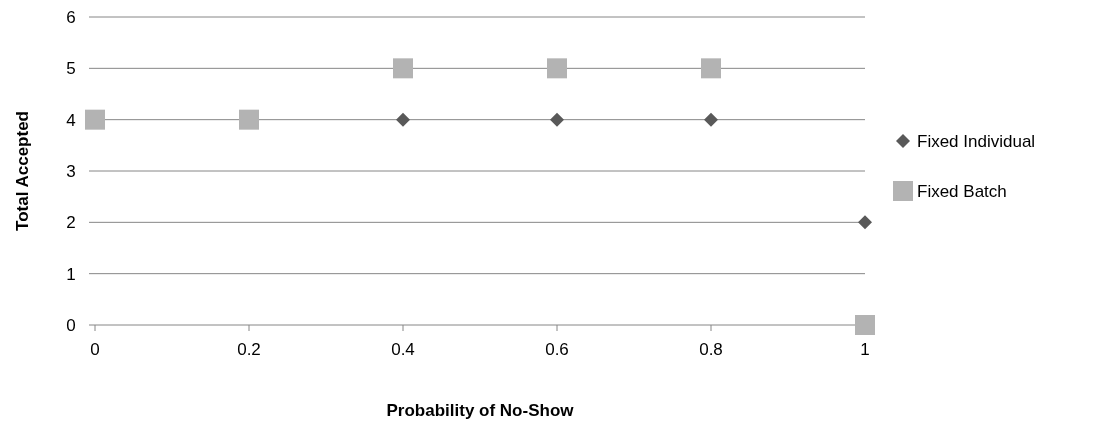  What do you see at coordinates (71, 325) in the screenshot?
I see `y-tick-label: 0` at bounding box center [71, 325].